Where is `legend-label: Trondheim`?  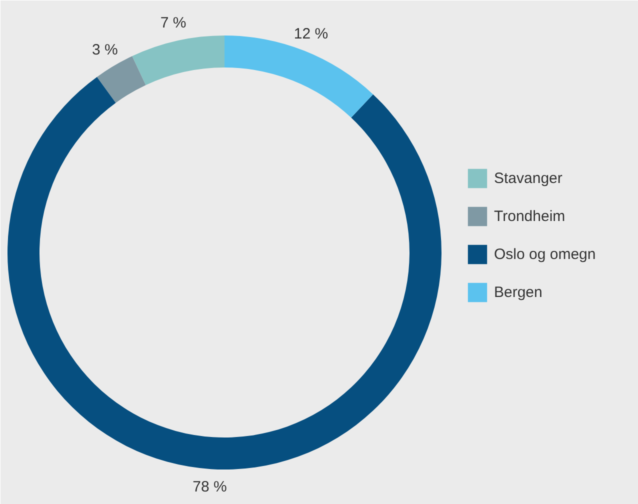 legend-label: Trondheim is located at coordinates (530, 216).